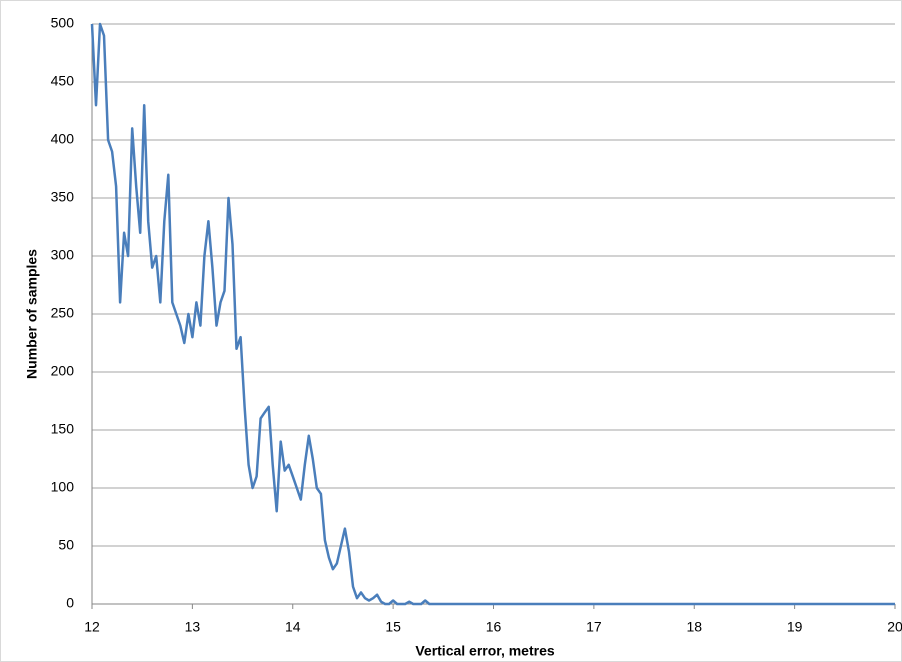 Image resolution: width=902 pixels, height=662 pixels. What do you see at coordinates (63, 23) in the screenshot?
I see `y-tick-label: 500` at bounding box center [63, 23].